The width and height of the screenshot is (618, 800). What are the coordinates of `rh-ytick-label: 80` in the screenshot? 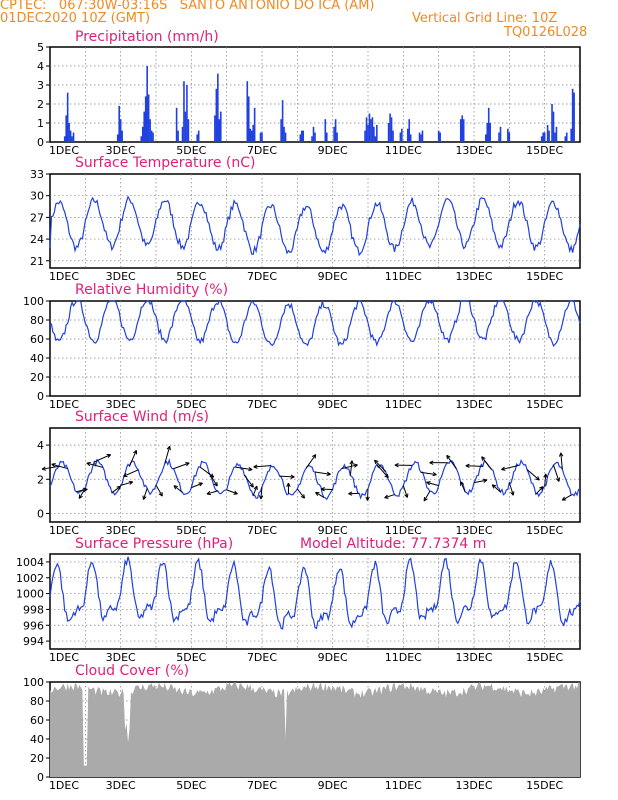 It's located at (37, 320).